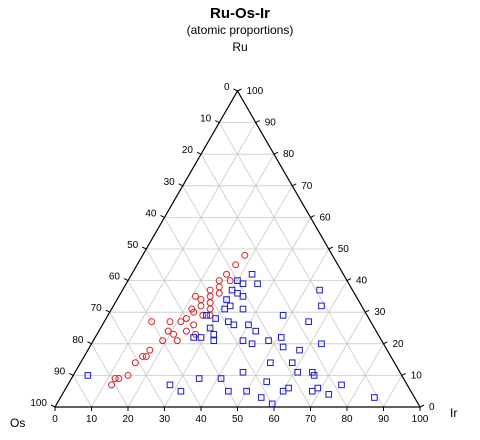 This screenshot has height=440, width=480. I want to click on tick-label-ir: 20, so click(128, 419).